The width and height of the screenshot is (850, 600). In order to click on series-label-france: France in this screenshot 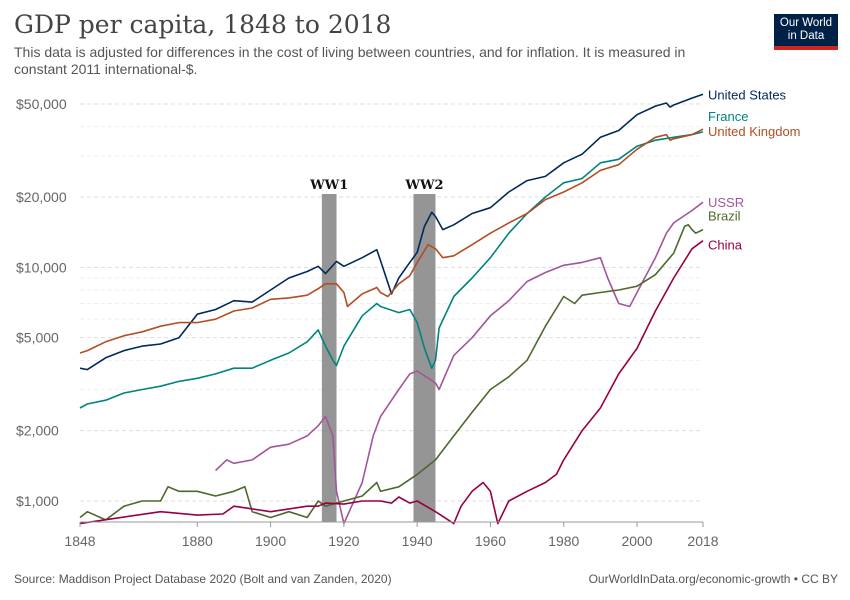, I will do `click(728, 116)`.